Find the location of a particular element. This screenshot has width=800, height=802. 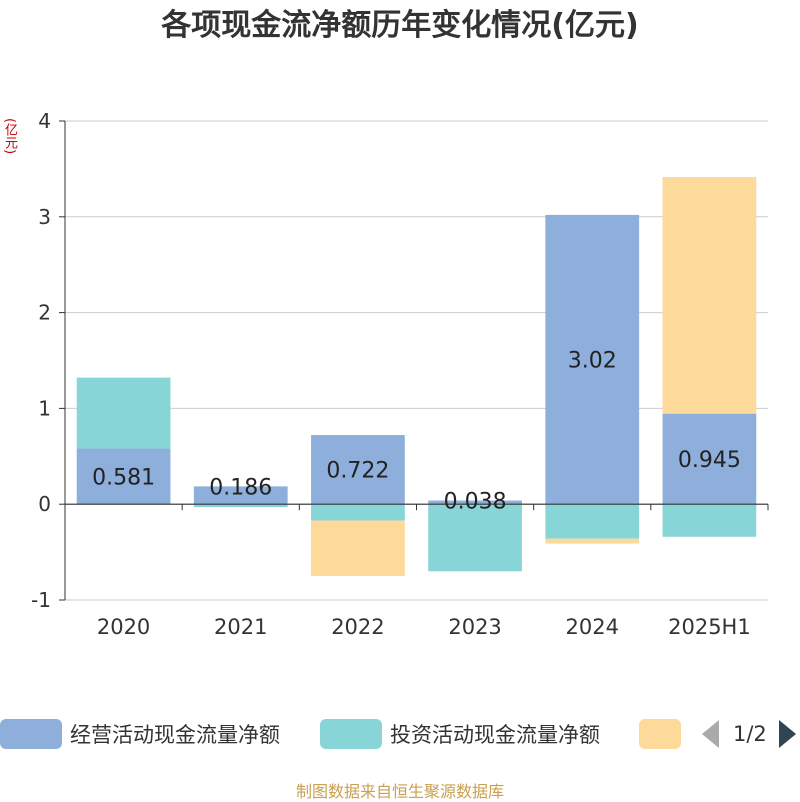

y-tick-label: 4 is located at coordinates (44, 121).